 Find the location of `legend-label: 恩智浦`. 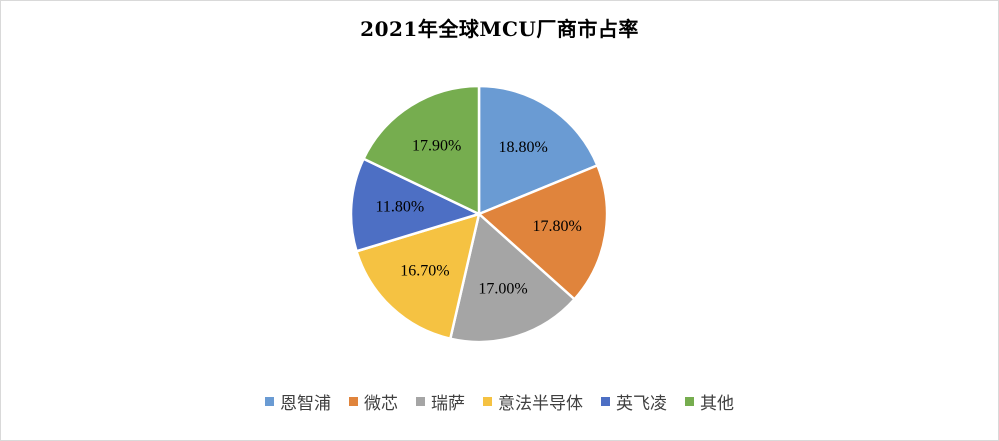

legend-label: 恩智浦 is located at coordinates (305, 404).